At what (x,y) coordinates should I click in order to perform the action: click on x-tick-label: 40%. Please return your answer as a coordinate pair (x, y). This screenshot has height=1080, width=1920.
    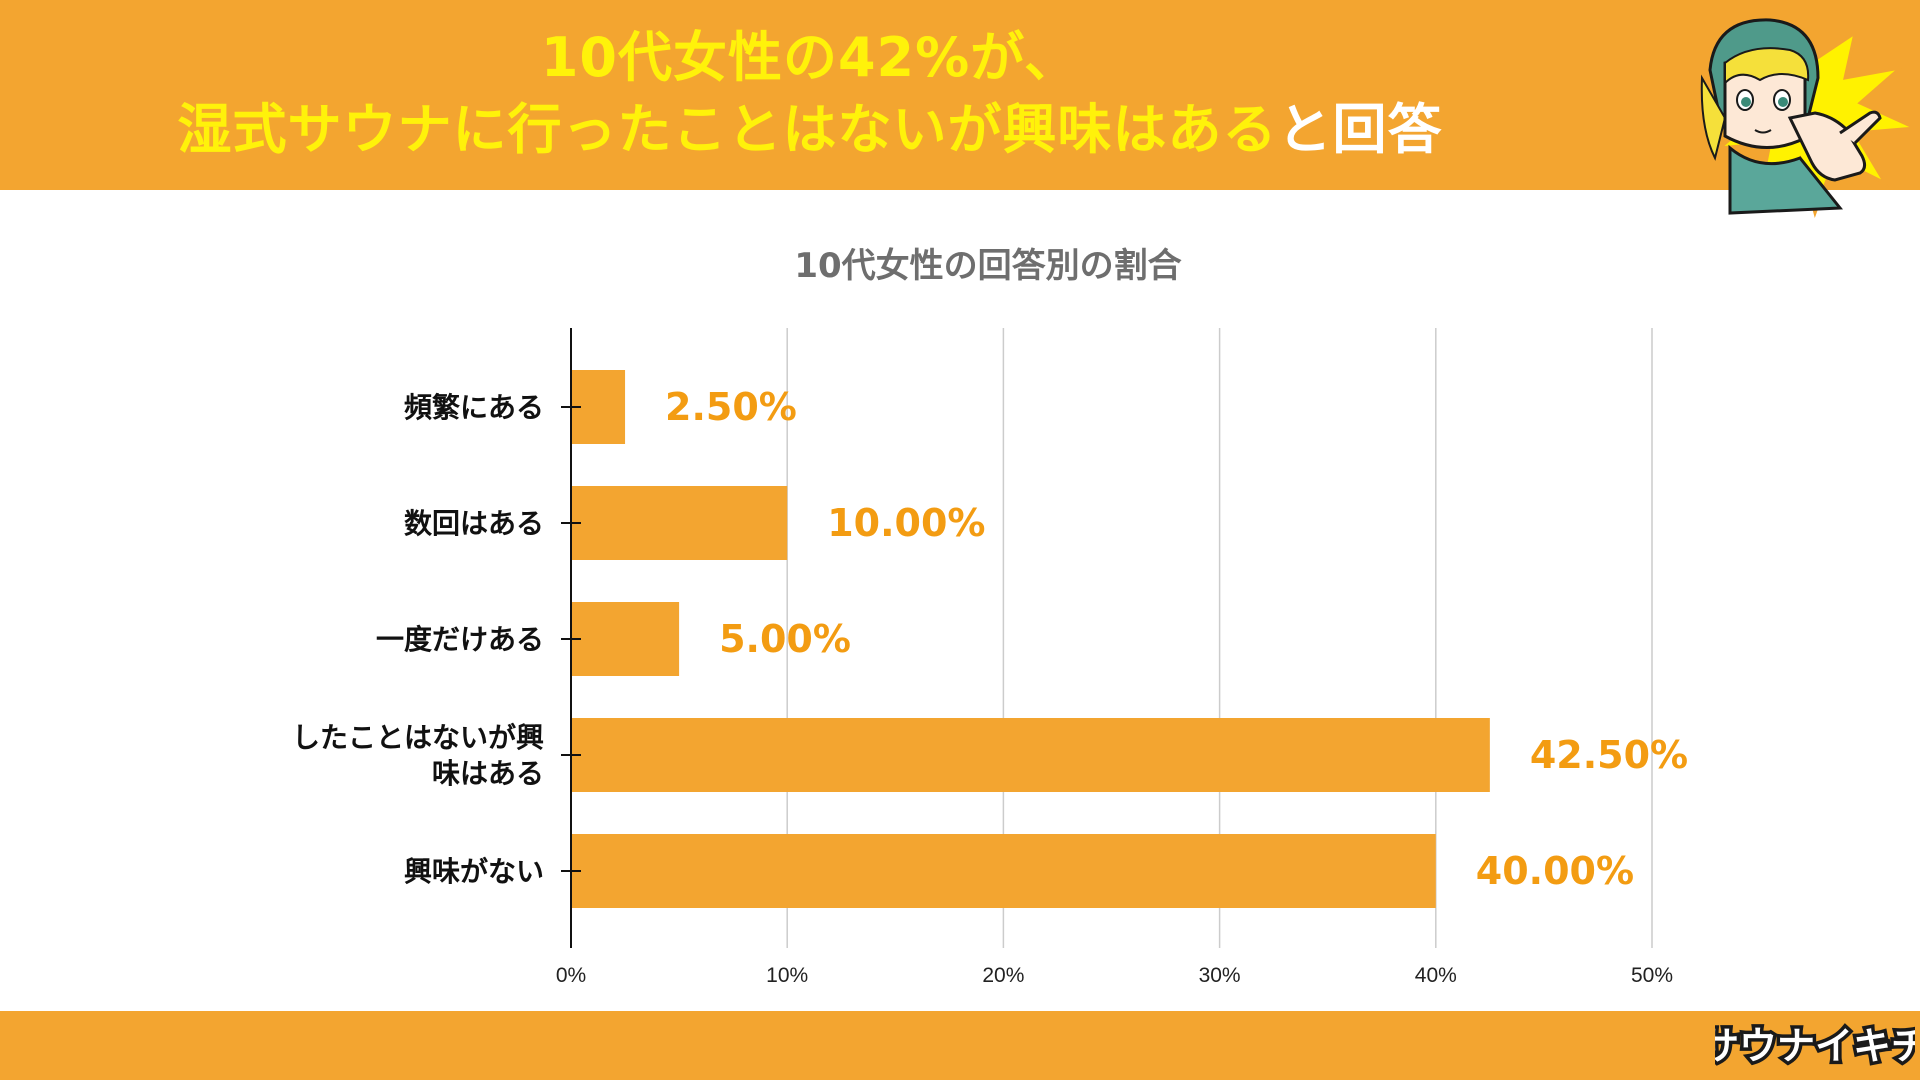
    Looking at the image, I should click on (1436, 975).